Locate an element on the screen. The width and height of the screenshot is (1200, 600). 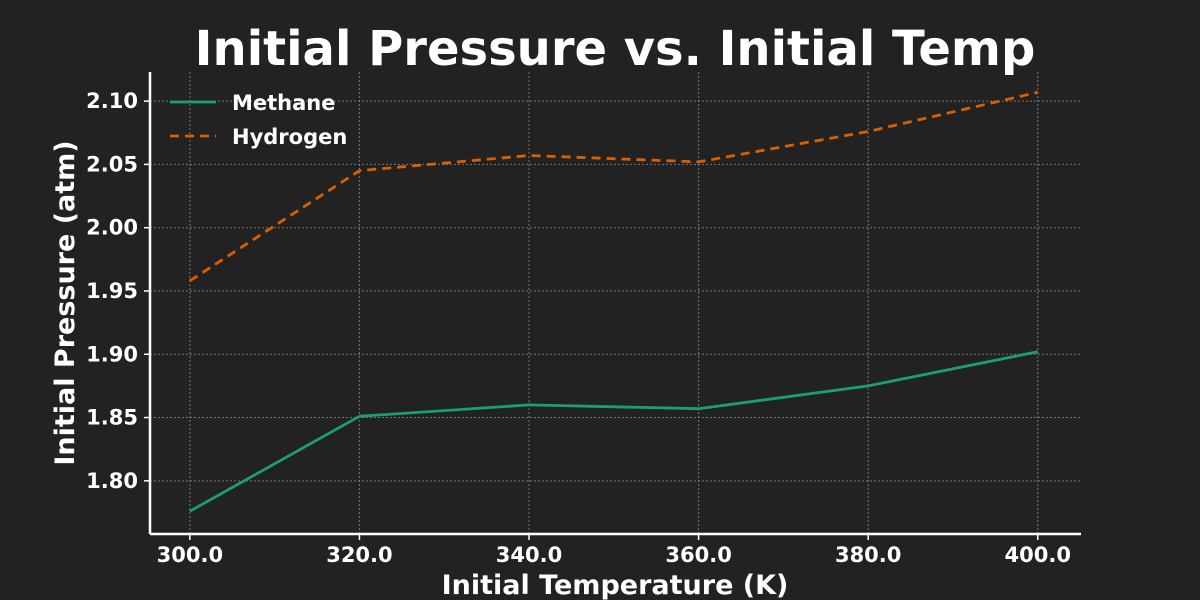
x-tick-label: 380.0 is located at coordinates (868, 555).